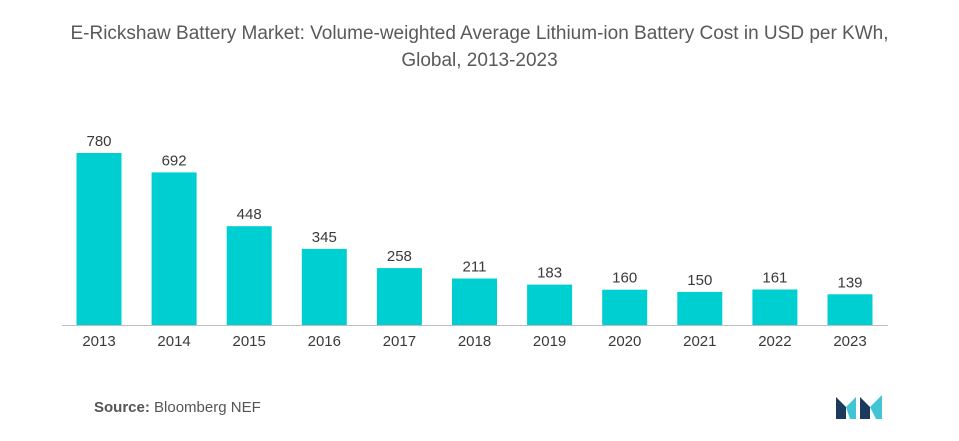  What do you see at coordinates (249, 214) in the screenshot?
I see `data-label-2015: 448` at bounding box center [249, 214].